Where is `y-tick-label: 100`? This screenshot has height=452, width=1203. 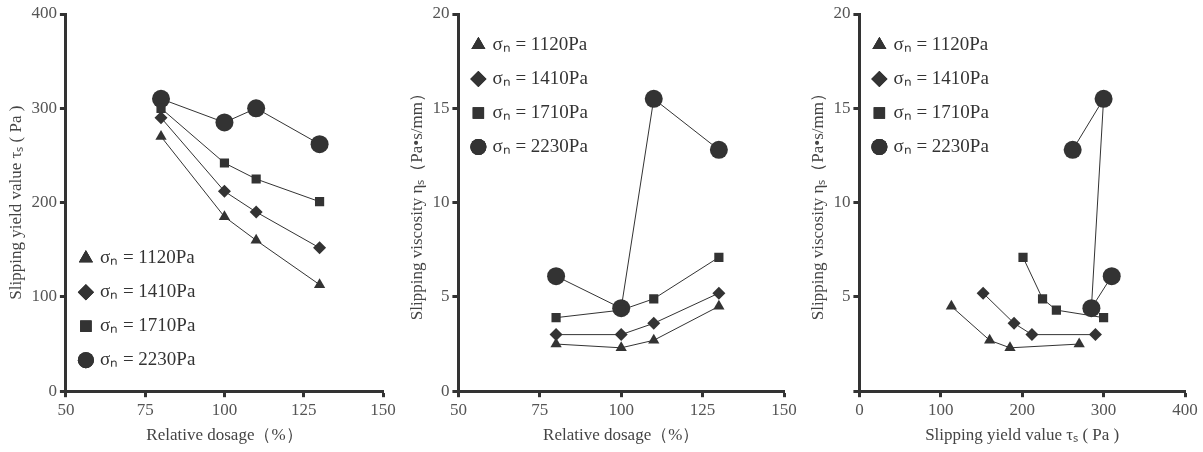 y-tick-label: 100 is located at coordinates (44, 296).